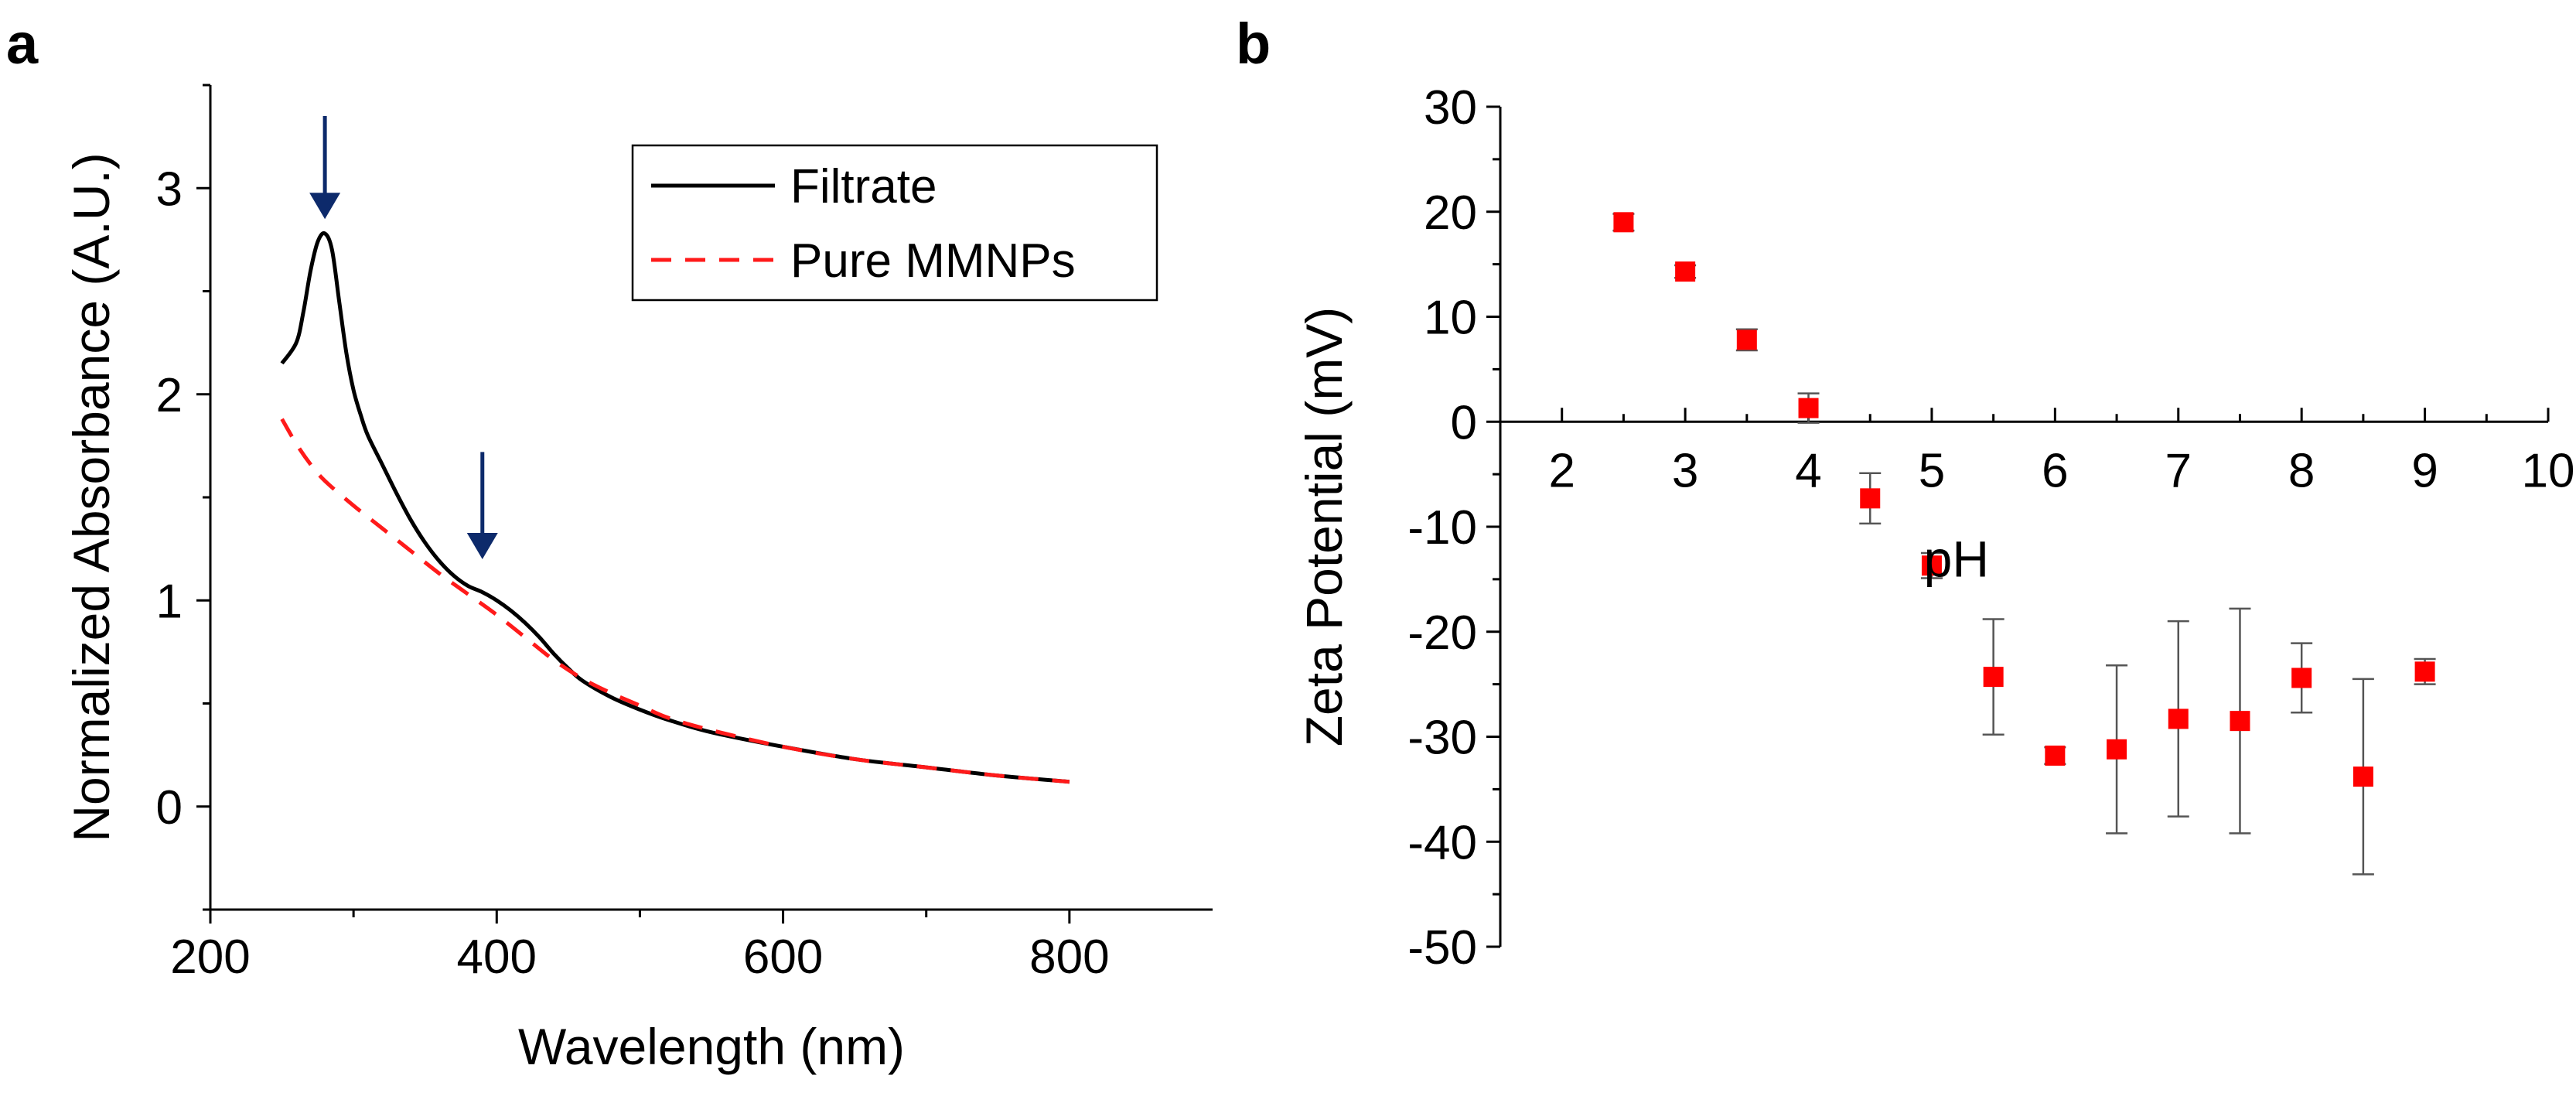 The height and width of the screenshot is (1096, 2576). Describe the element at coordinates (1685, 470) in the screenshot. I see `zeta-x-tick-label: 3` at that location.